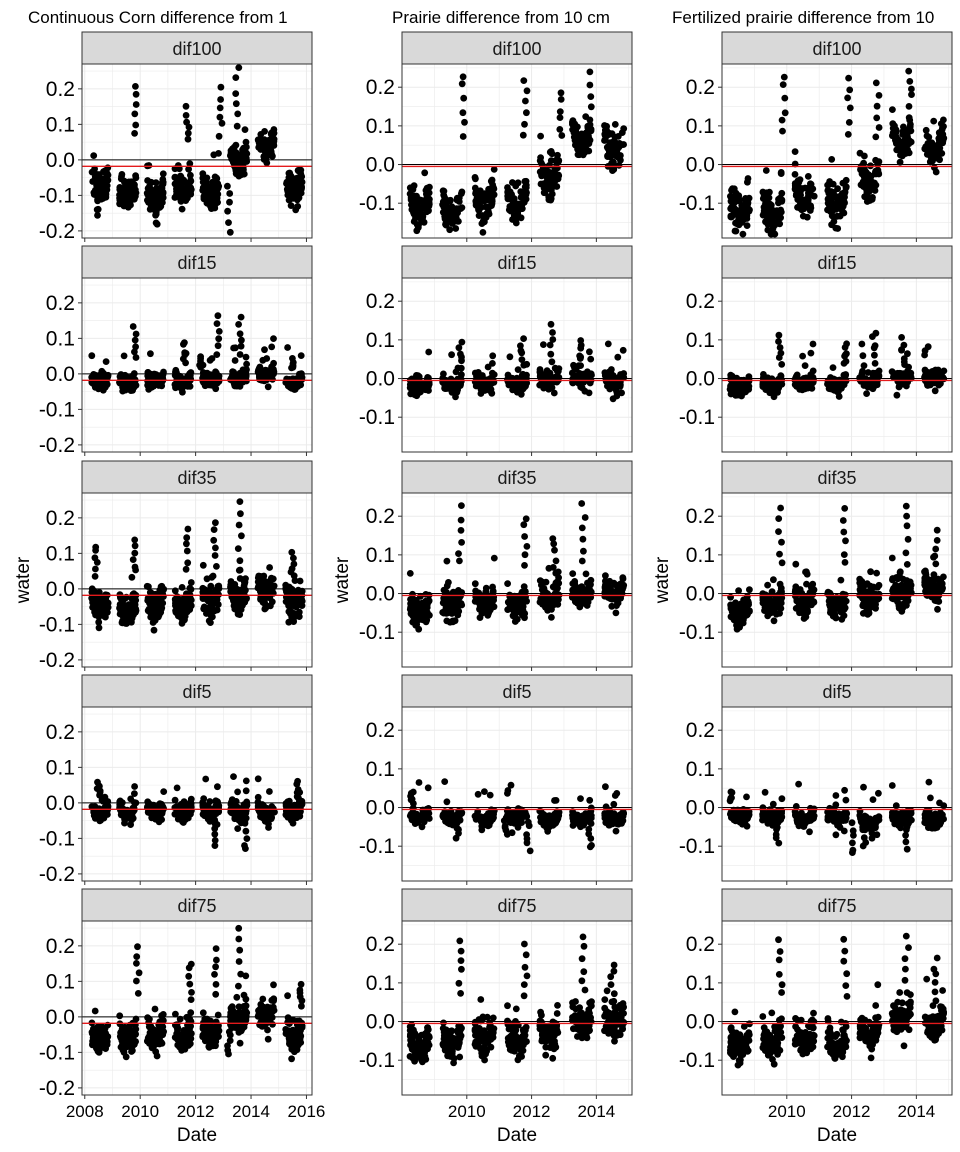 The image size is (960, 1152). Describe the element at coordinates (501, 17) in the screenshot. I see `column-title-2: Prairie difference from 10 cm` at that location.